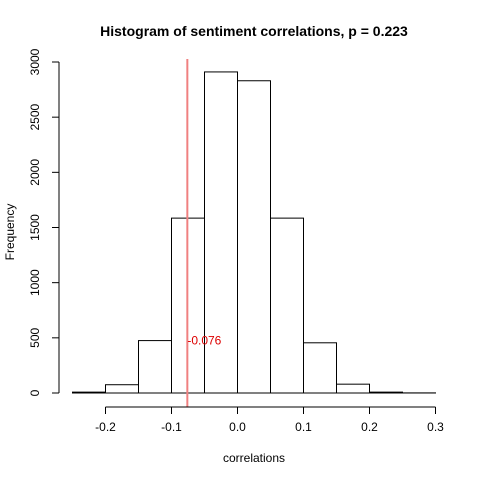  What do you see at coordinates (35, 392) in the screenshot?
I see `y-tick-label: 0` at bounding box center [35, 392].